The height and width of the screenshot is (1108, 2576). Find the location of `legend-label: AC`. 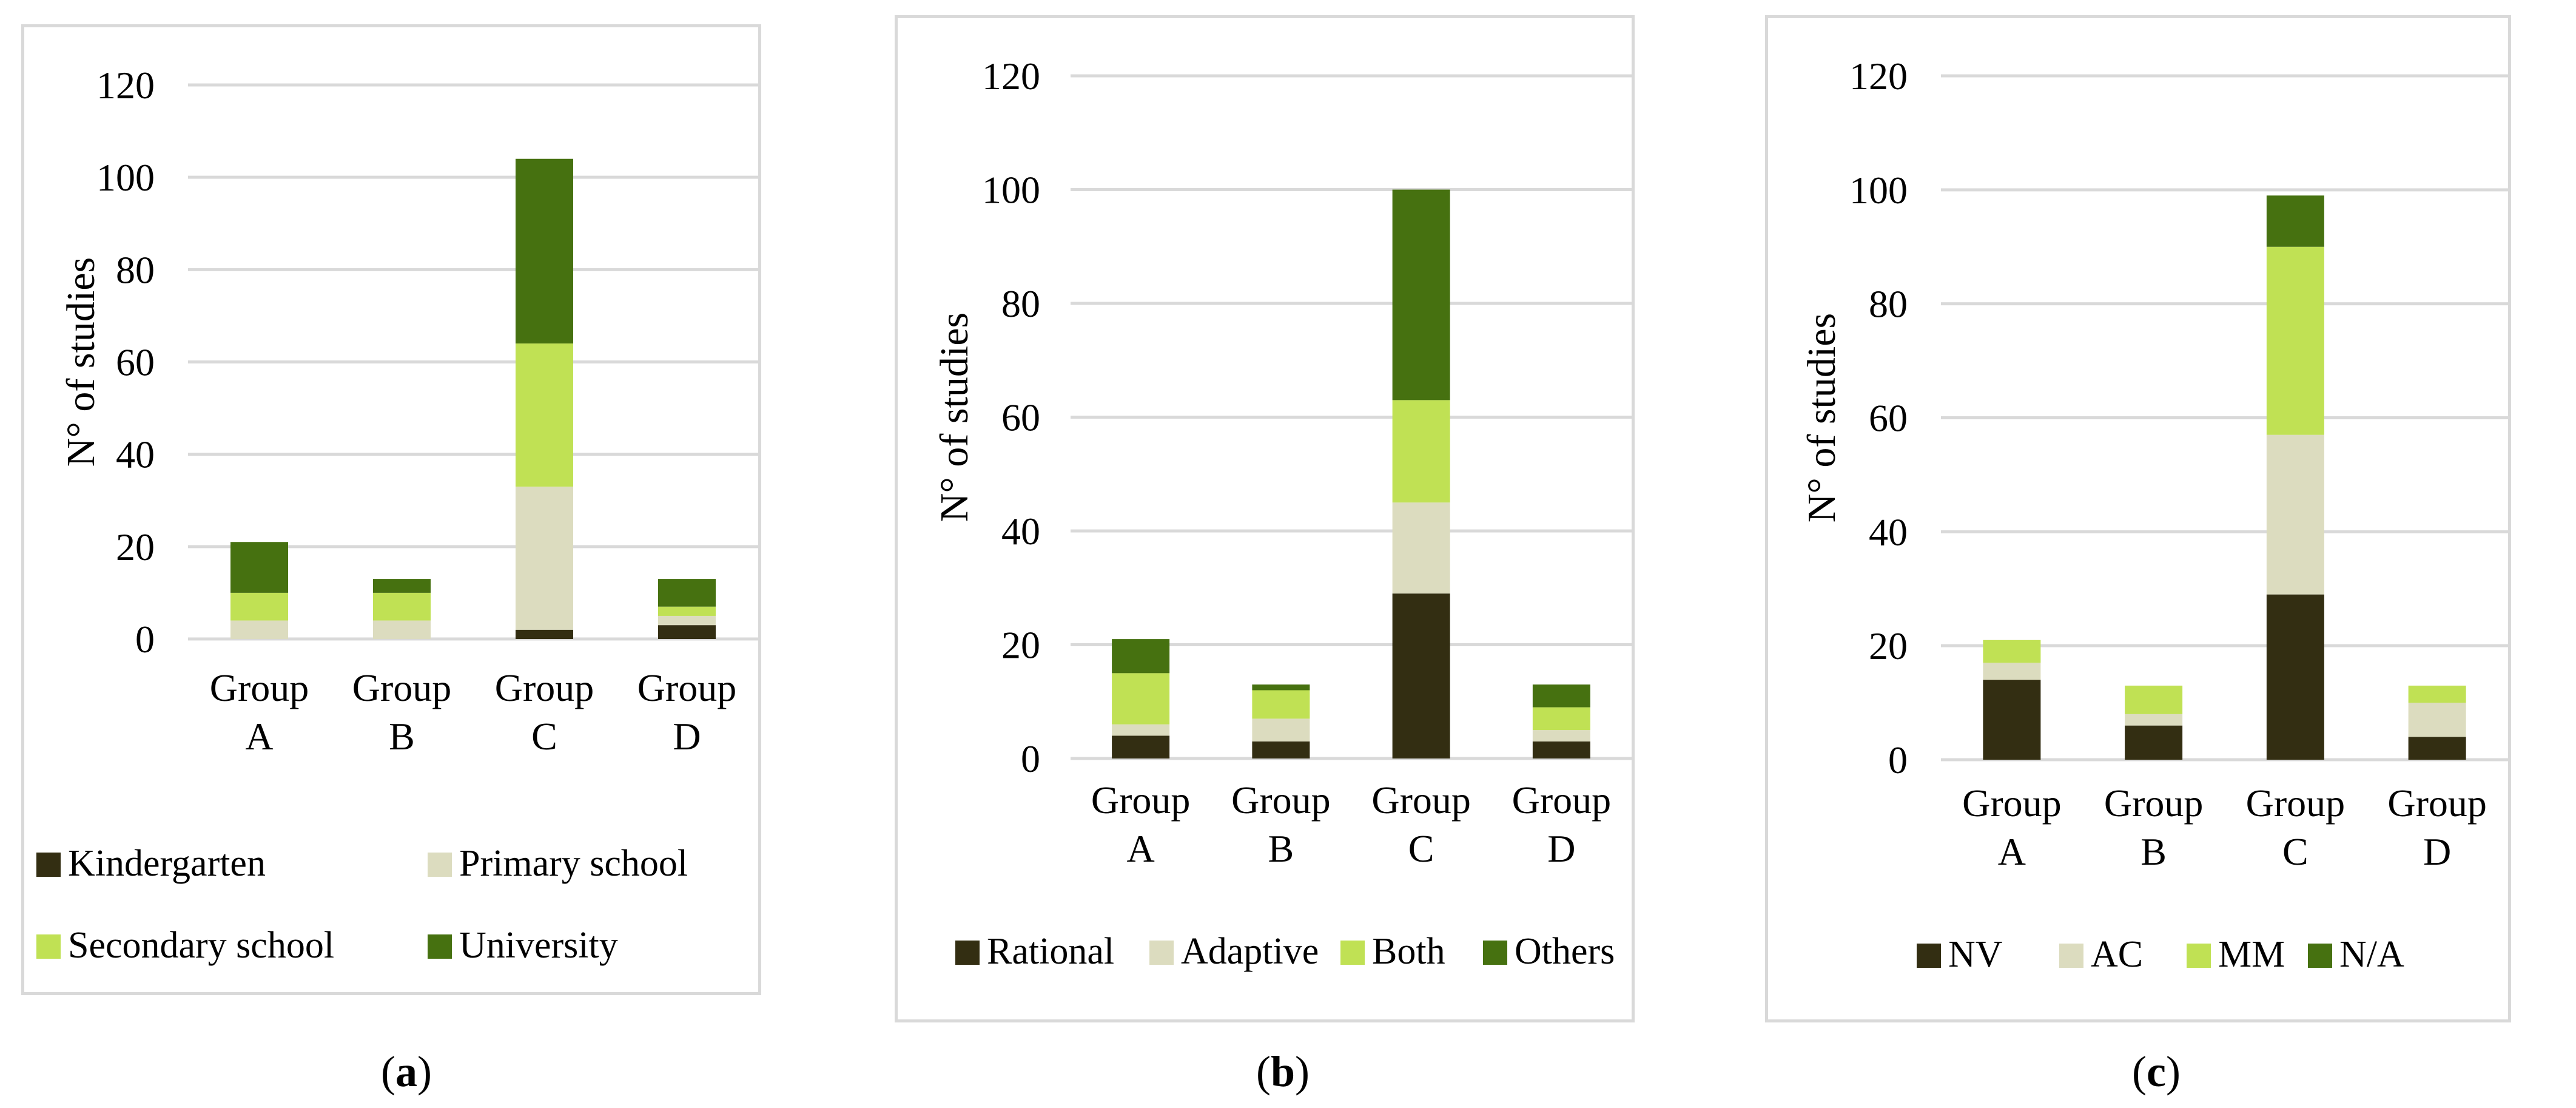

legend-label: AC is located at coordinates (2117, 954).